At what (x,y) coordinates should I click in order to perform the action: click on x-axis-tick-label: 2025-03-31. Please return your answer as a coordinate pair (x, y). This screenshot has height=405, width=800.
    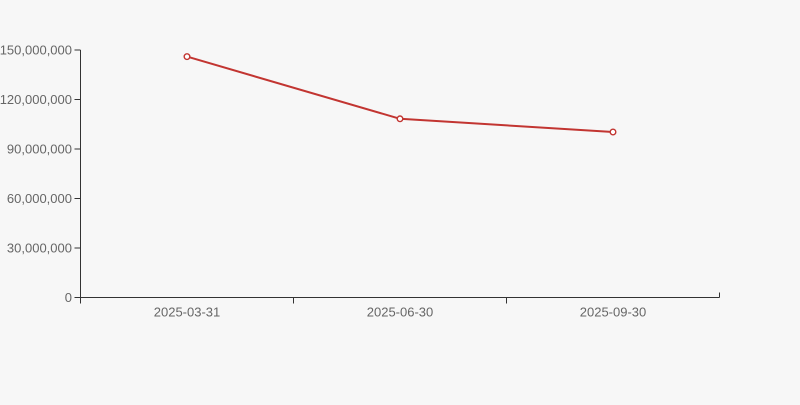
    Looking at the image, I should click on (187, 312).